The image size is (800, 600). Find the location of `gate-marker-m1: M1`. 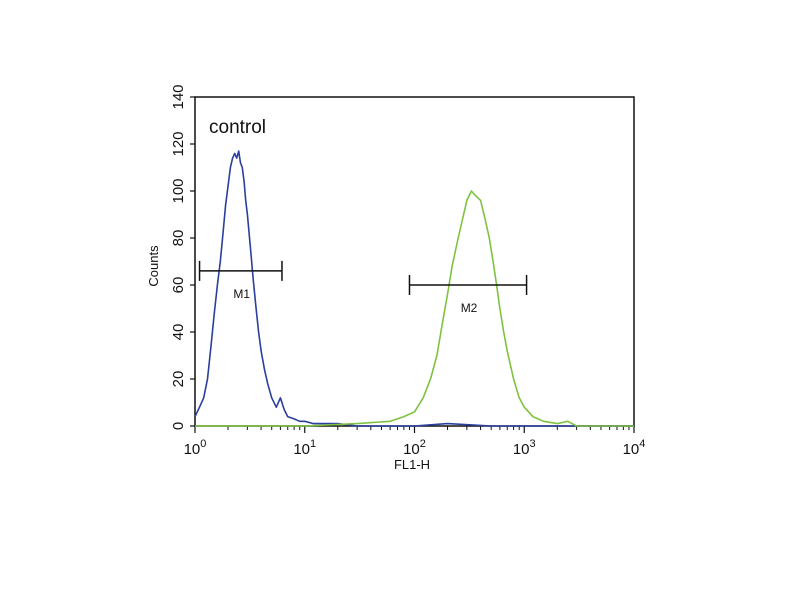

gate-marker-m1: M1 is located at coordinates (240, 280).